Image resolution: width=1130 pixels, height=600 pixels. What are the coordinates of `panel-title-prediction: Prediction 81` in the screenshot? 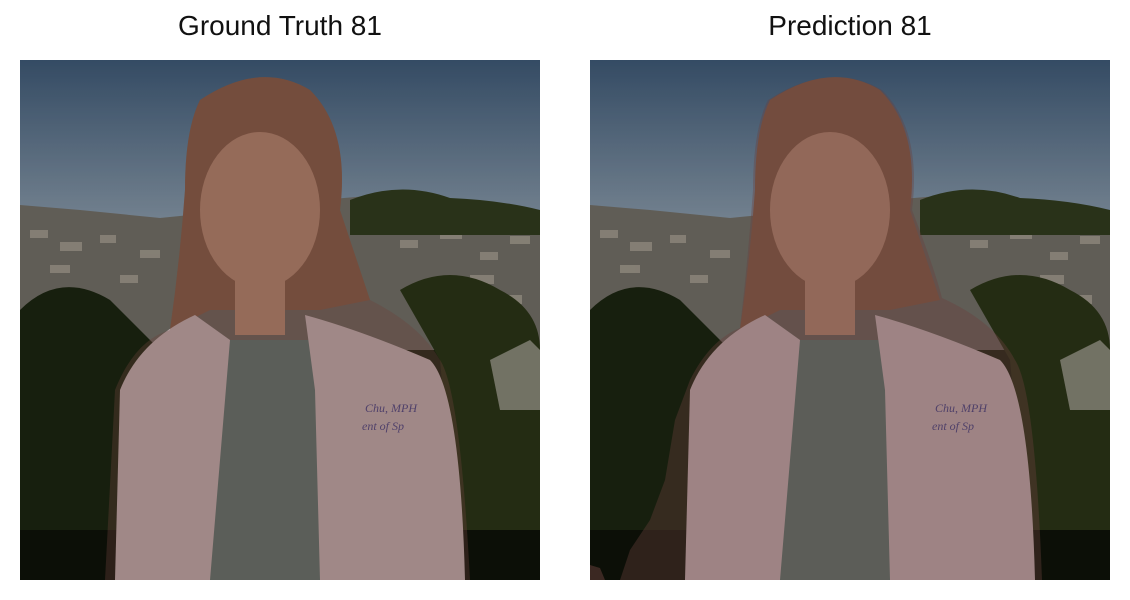 It's located at (850, 25).